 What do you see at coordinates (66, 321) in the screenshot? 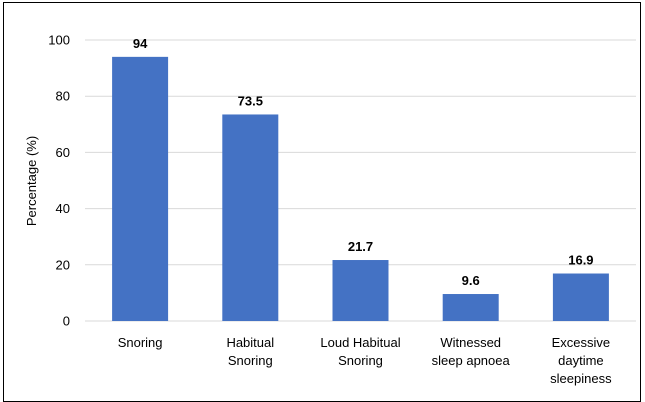
I see `y-tick-label: 0` at bounding box center [66, 321].